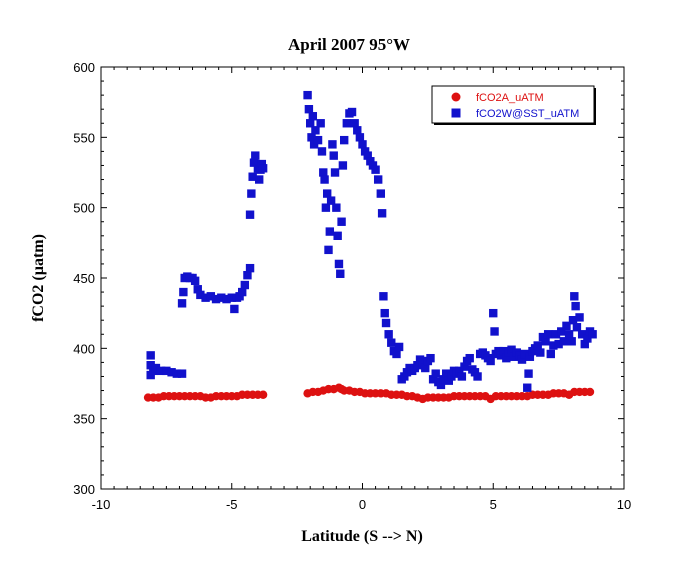  What do you see at coordinates (362, 504) in the screenshot?
I see `x-tick-label: 0` at bounding box center [362, 504].